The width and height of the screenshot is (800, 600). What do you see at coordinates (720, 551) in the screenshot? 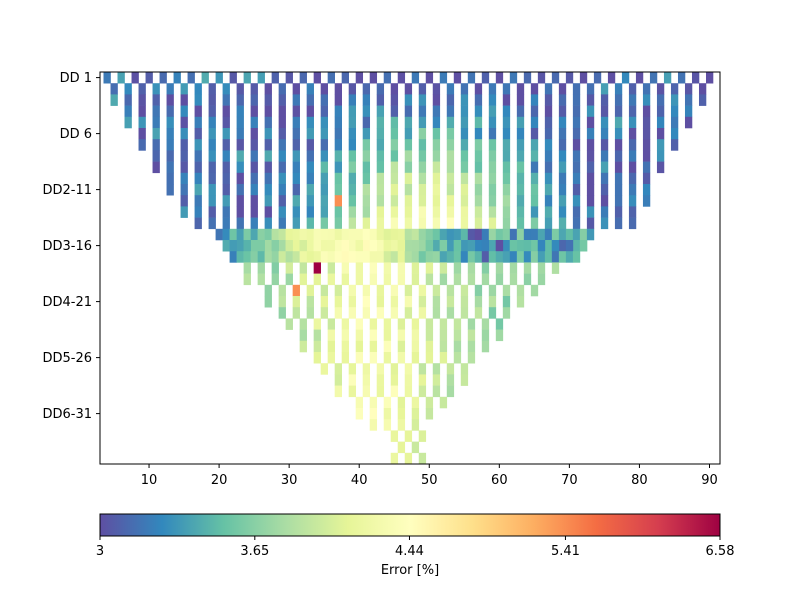
I see `colorbar-tick-label: 6.58` at bounding box center [720, 551].